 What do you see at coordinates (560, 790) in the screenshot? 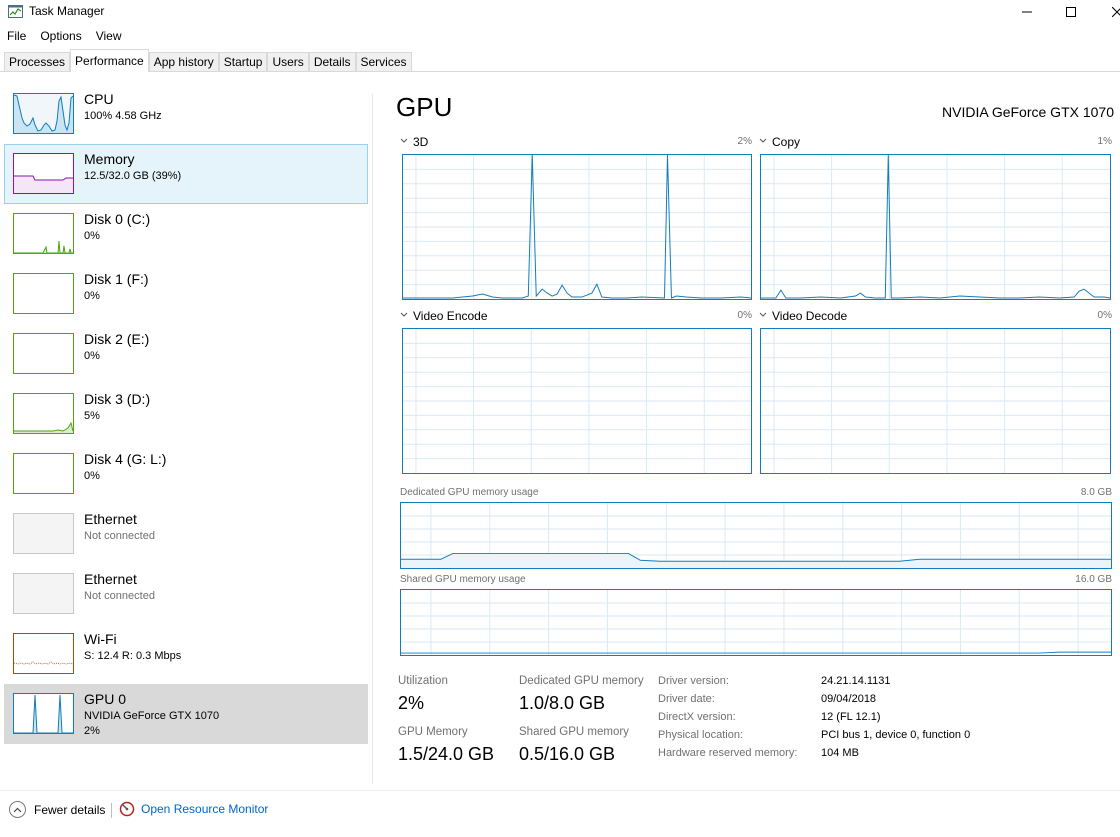
I see `footer-divider` at bounding box center [560, 790].